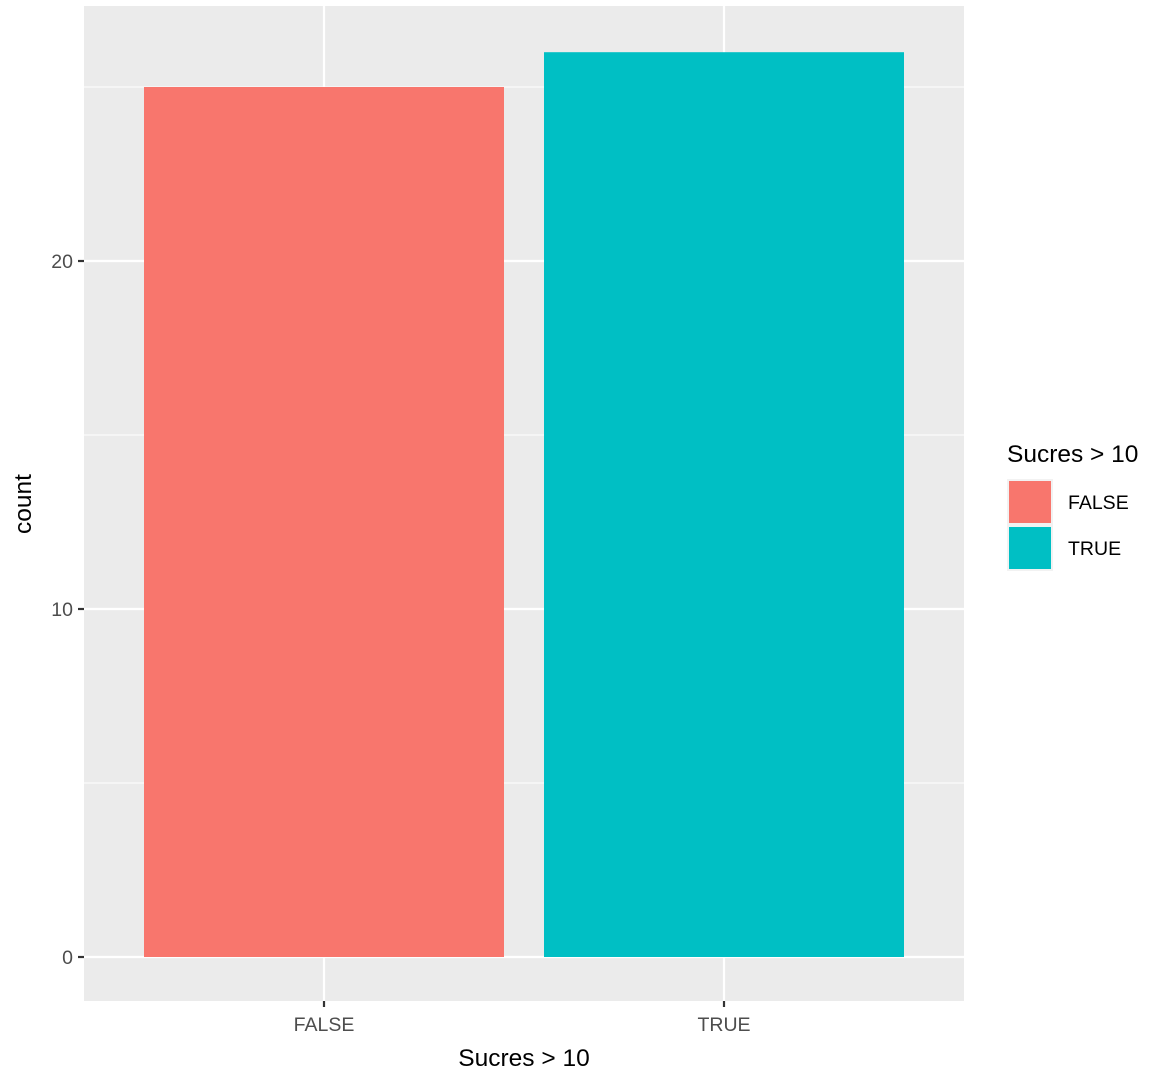 The width and height of the screenshot is (1172, 1074). What do you see at coordinates (1030, 548) in the screenshot?
I see `legend-key-true` at bounding box center [1030, 548].